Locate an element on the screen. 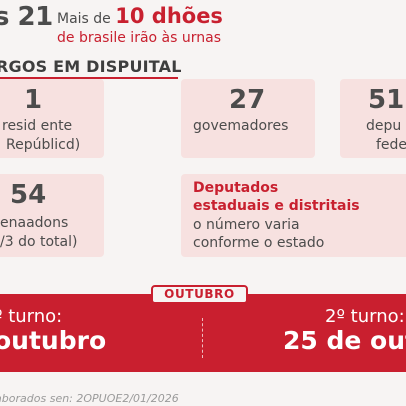 Image resolution: width=406 pixels, height=406 pixels. card-deputados-estaduais-line-2: conforme o estado is located at coordinates (259, 243).